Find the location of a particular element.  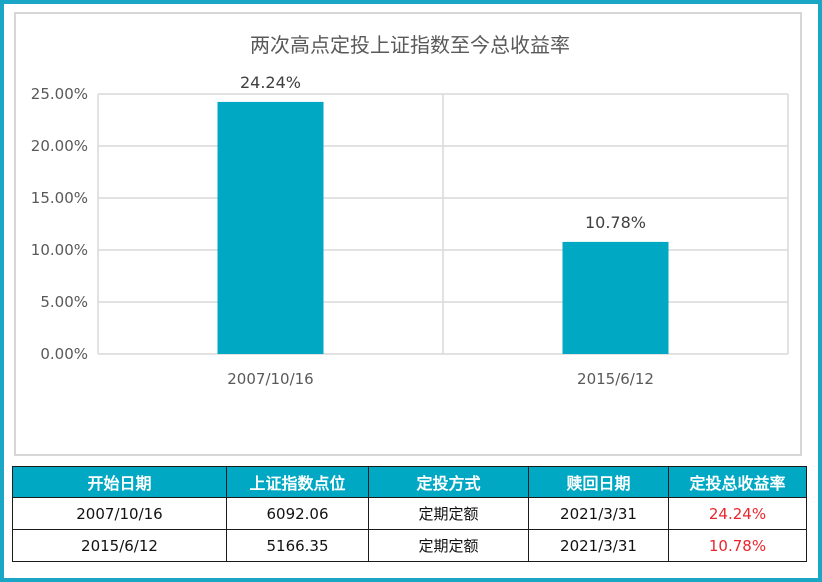

cell-start-date: 2007/10/16 is located at coordinates (119, 513).